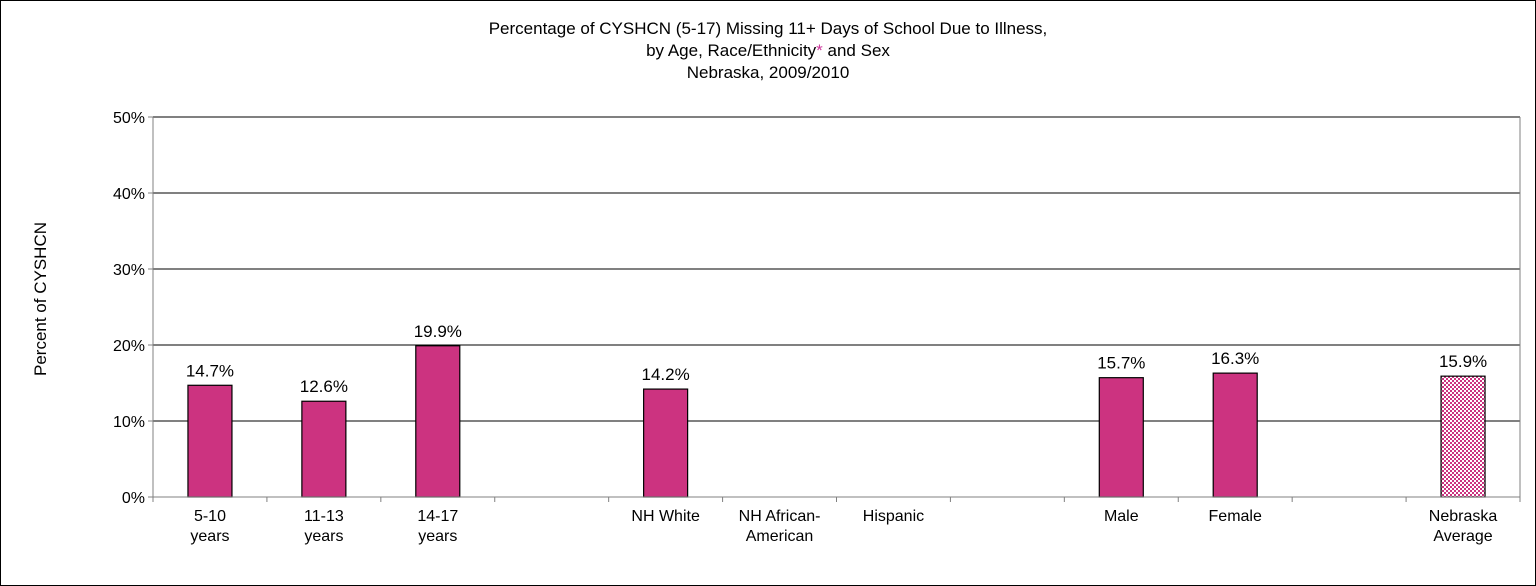 This screenshot has width=1536, height=586. I want to click on bar-value-label: 19.9%, so click(438, 331).